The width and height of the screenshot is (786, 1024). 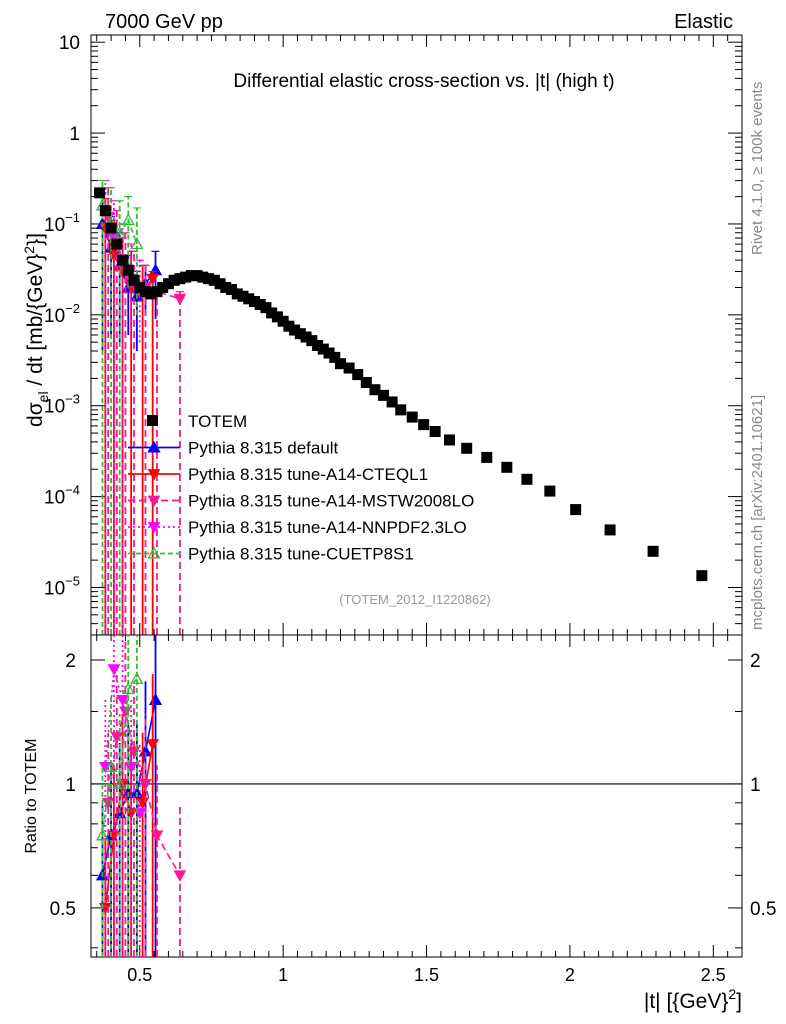 What do you see at coordinates (426, 975) in the screenshot?
I see `x-tick-label: 1.5` at bounding box center [426, 975].